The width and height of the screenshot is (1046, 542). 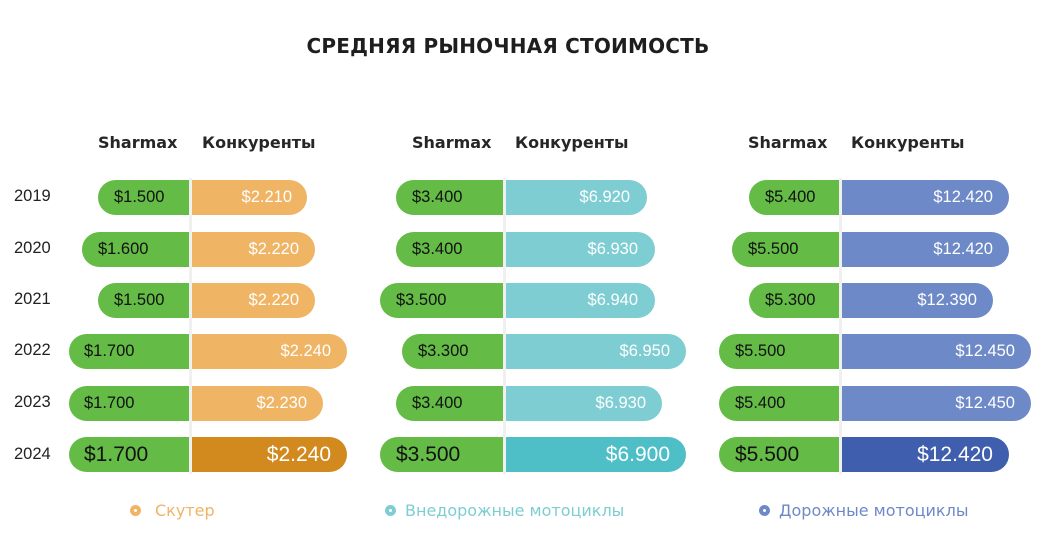 I want to click on bar-competitors-scooter-2021: $2.220, so click(x=253, y=300).